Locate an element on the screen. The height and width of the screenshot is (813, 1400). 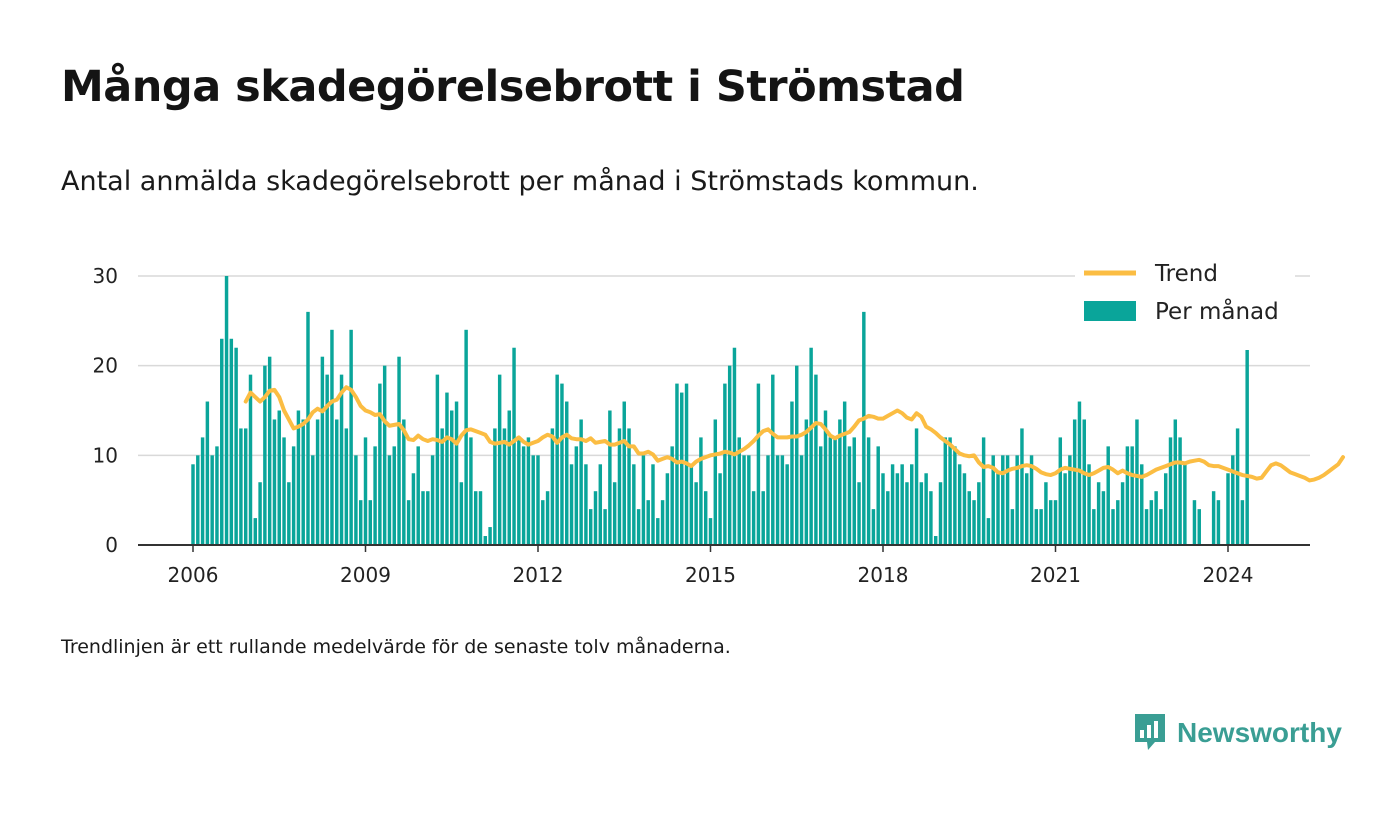
legend-bar-swatch is located at coordinates (1110, 311).